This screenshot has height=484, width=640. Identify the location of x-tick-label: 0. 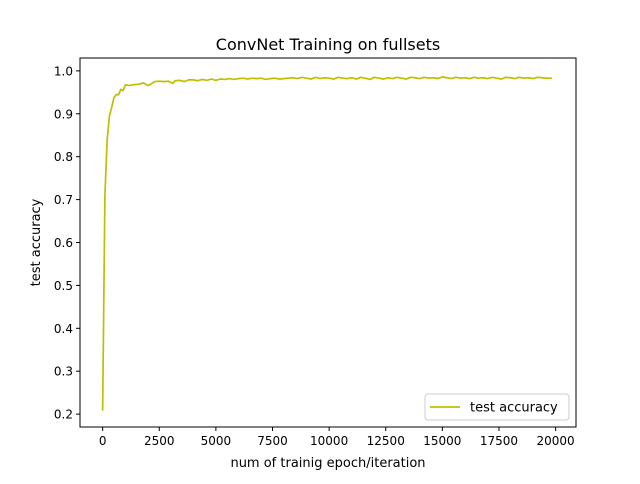
(103, 441).